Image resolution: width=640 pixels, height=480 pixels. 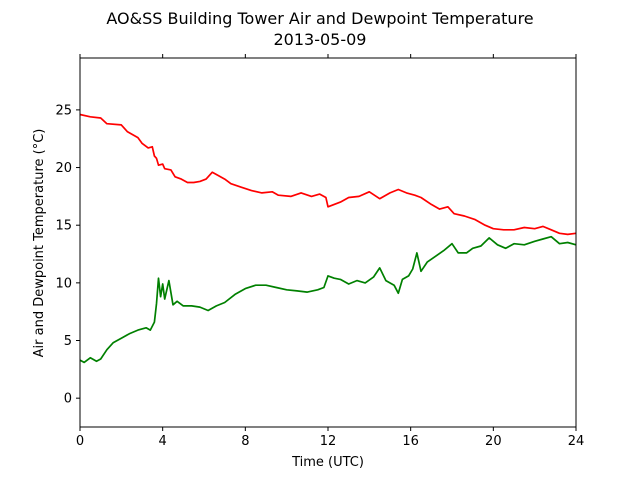 What do you see at coordinates (63, 168) in the screenshot?
I see `y-tick-label-20: 20` at bounding box center [63, 168].